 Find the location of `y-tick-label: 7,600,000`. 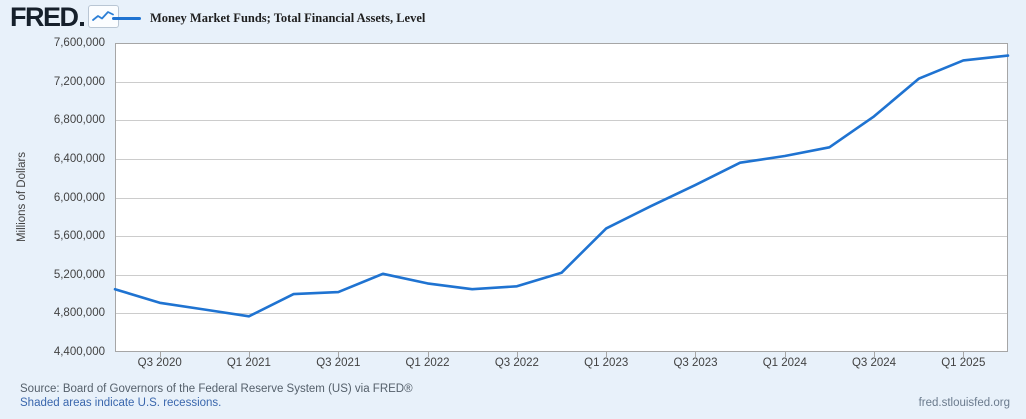

y-tick-label: 7,600,000 is located at coordinates (79, 43).